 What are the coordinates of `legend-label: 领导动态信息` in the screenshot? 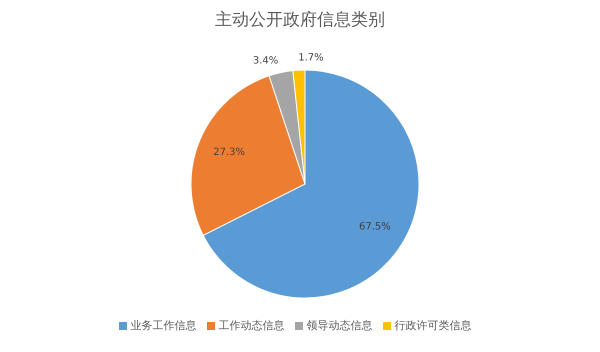 It's located at (339, 325).